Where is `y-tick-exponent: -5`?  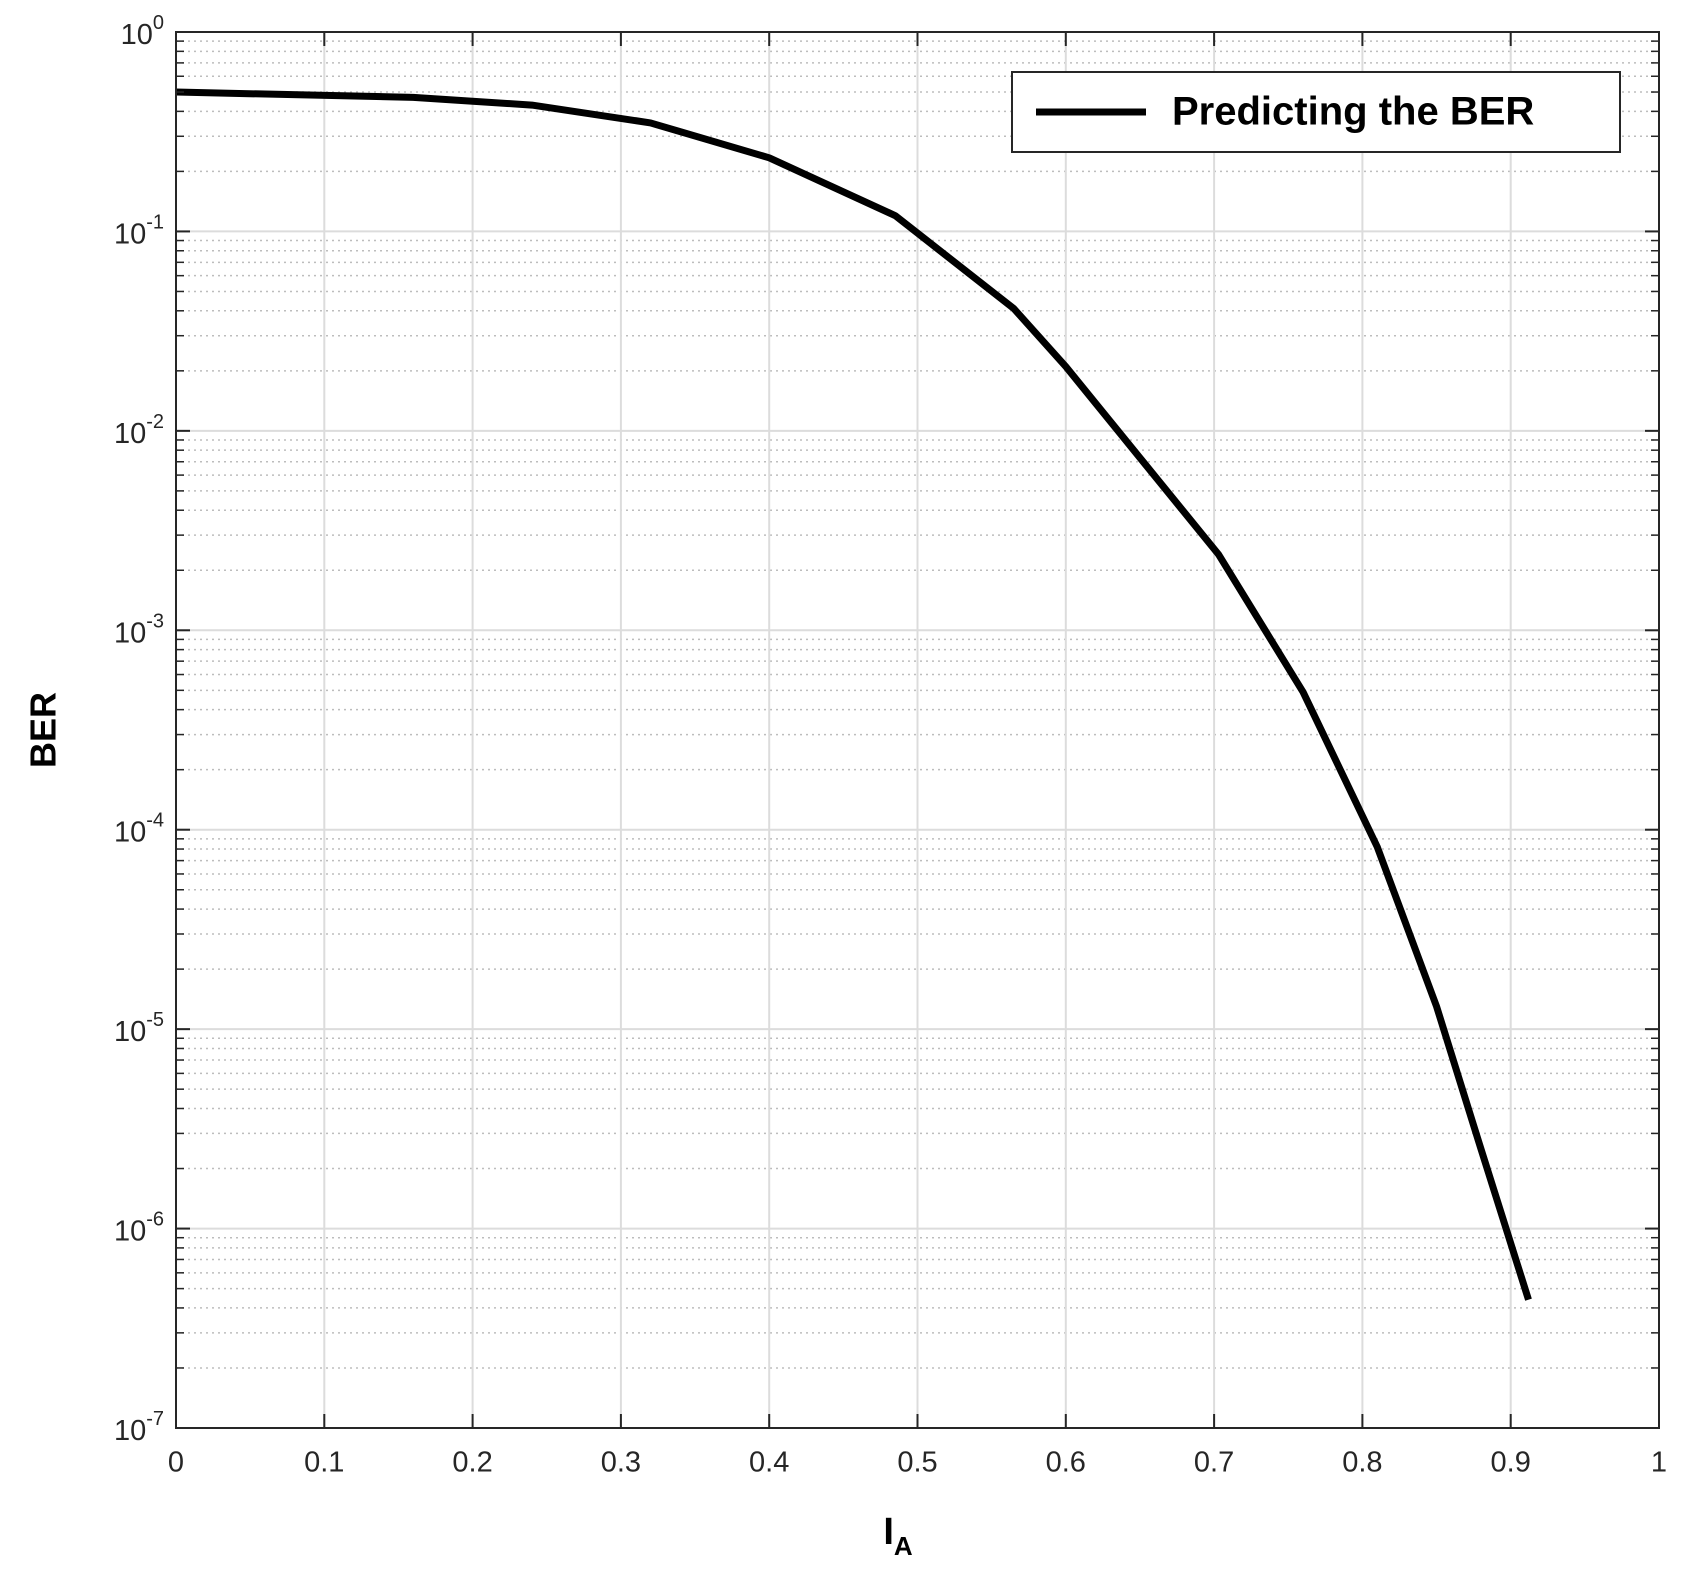
y-tick-exponent: -5 is located at coordinates (155, 1020).